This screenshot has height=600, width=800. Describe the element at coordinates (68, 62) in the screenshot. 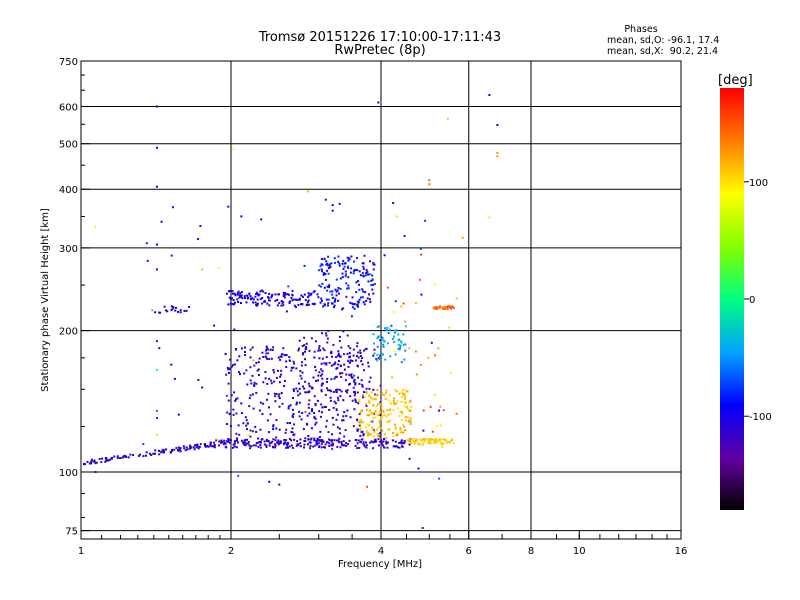

I see `y-tick-label: 750` at that location.